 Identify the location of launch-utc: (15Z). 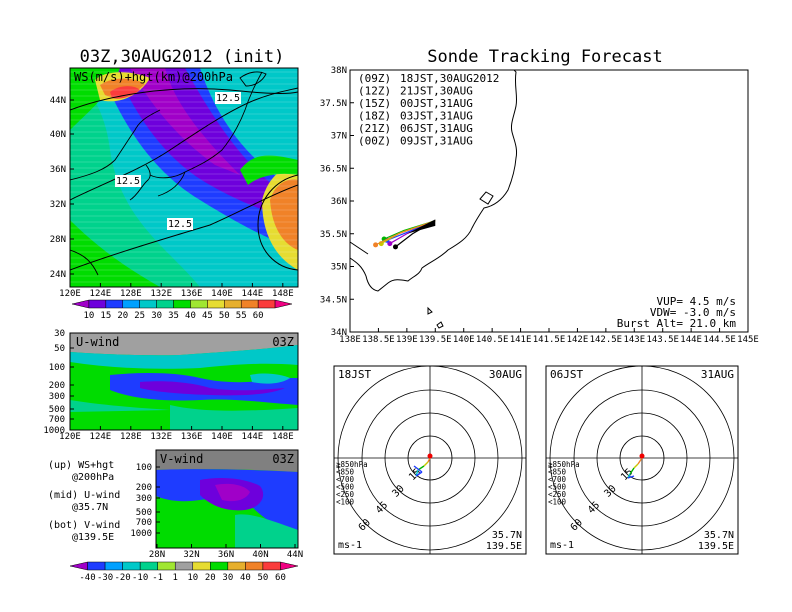
(374, 103).